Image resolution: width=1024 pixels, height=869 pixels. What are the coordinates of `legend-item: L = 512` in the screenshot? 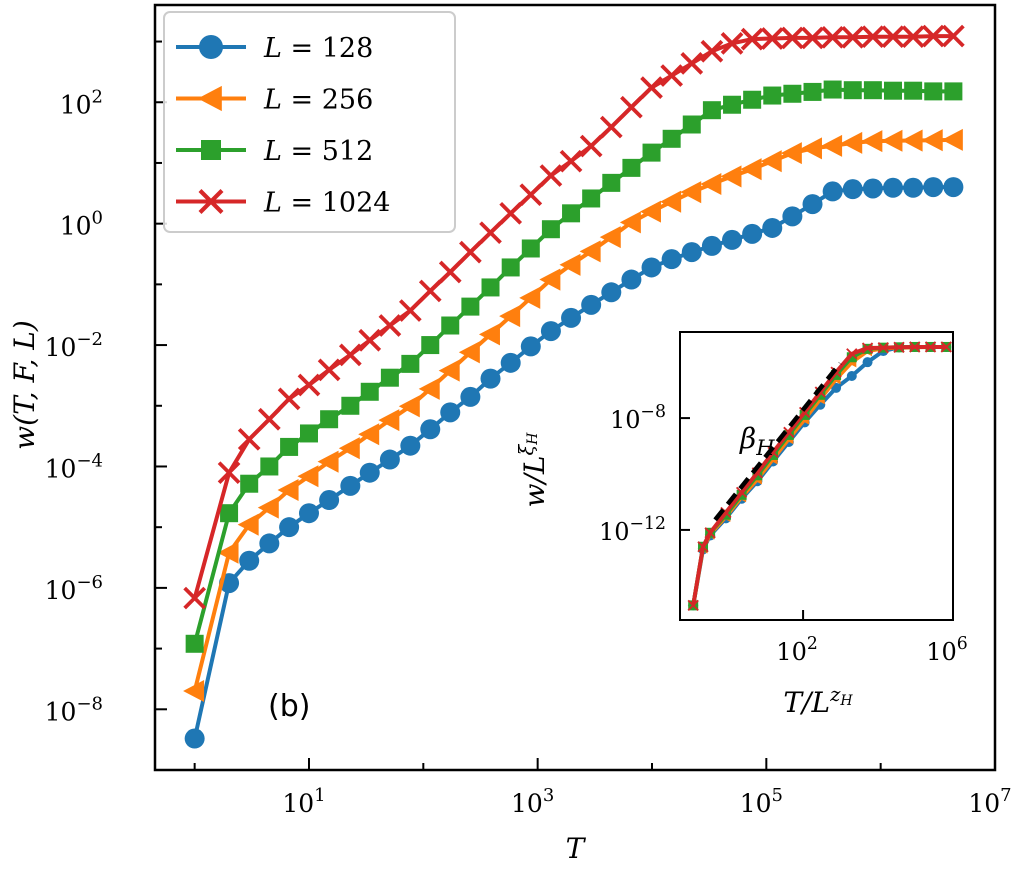 It's located at (274, 151).